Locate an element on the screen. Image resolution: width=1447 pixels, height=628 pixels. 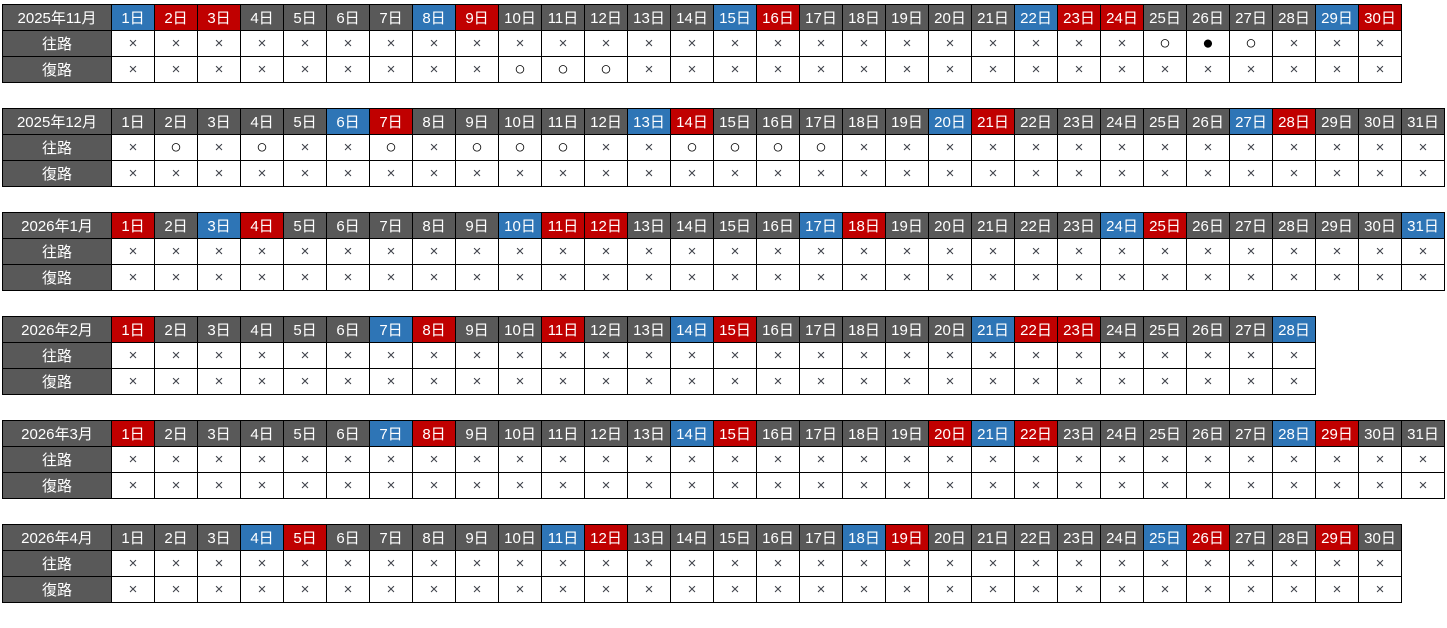
day-header: 12日 is located at coordinates (606, 537).